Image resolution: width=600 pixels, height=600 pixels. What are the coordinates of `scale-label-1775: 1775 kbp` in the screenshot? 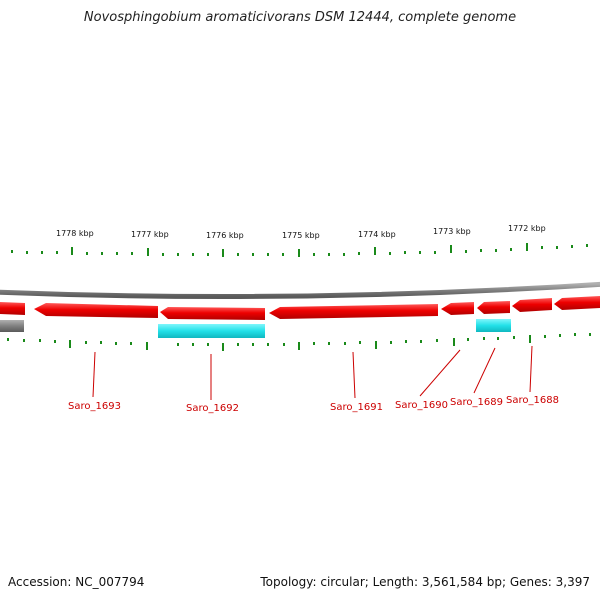 It's located at (301, 235).